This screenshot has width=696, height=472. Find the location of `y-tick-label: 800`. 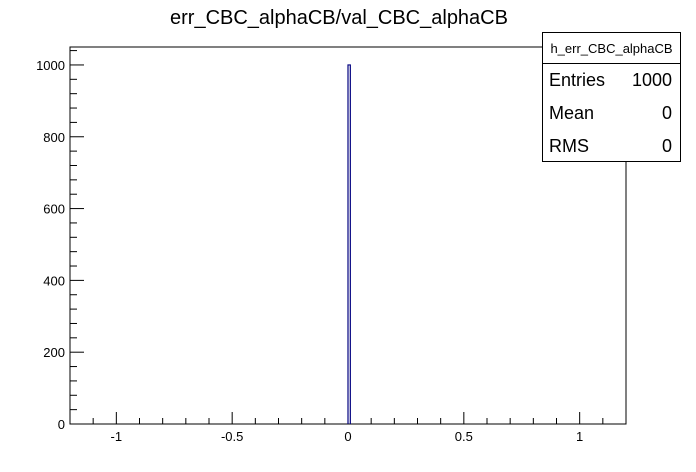

y-tick-label: 800 is located at coordinates (54, 137).